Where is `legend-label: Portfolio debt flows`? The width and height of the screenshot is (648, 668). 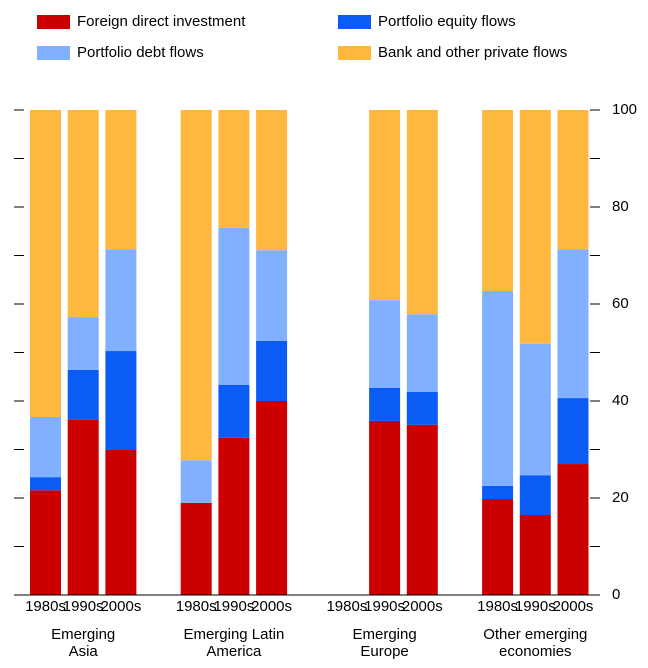
legend-label: Portfolio debt flows is located at coordinates (140, 52).